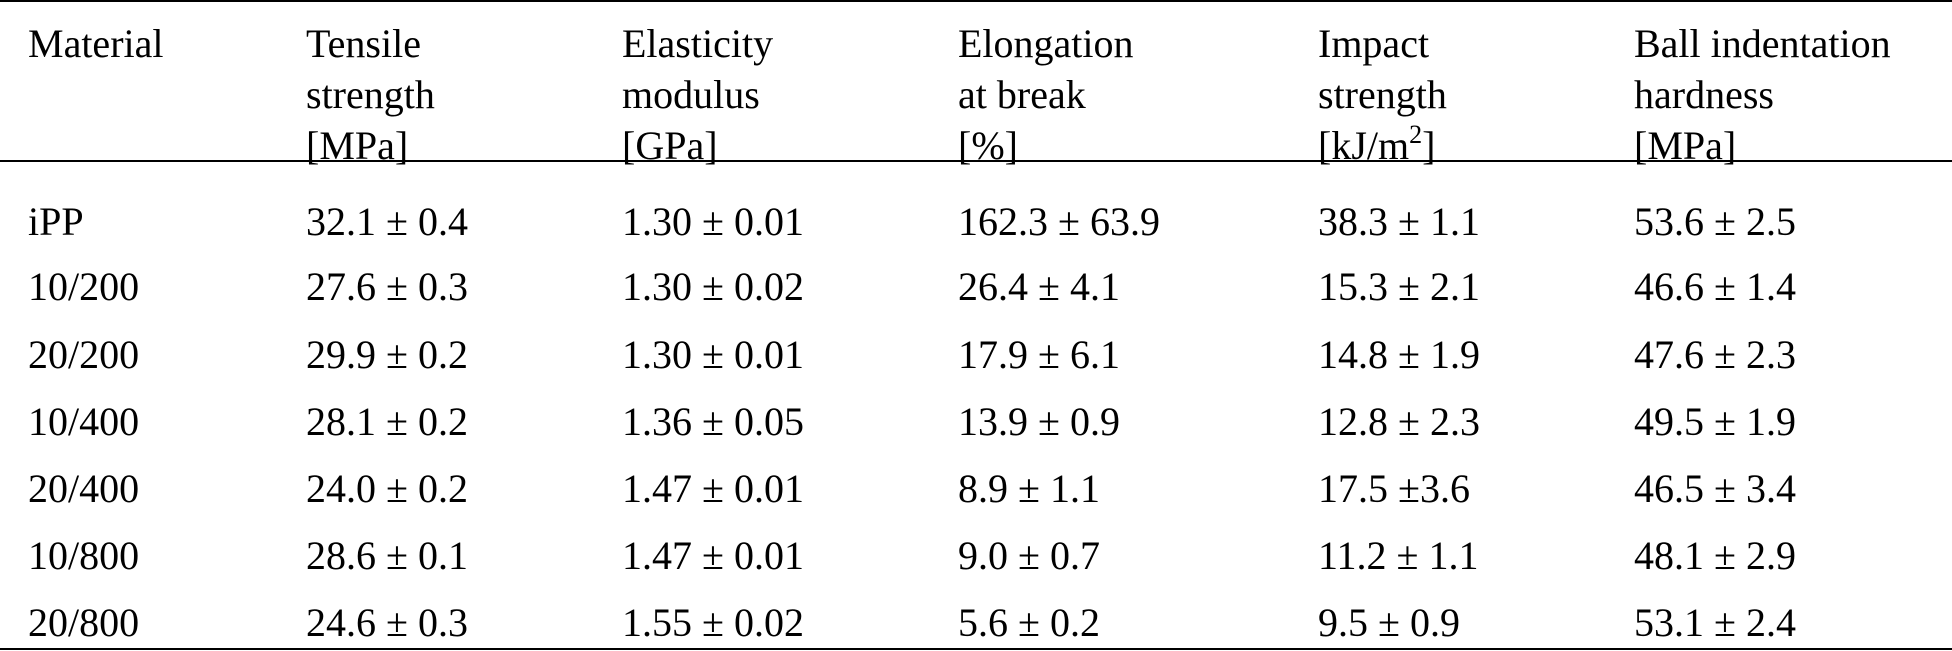  Describe the element at coordinates (988, 145) in the screenshot. I see `header-unit: [%]` at that location.